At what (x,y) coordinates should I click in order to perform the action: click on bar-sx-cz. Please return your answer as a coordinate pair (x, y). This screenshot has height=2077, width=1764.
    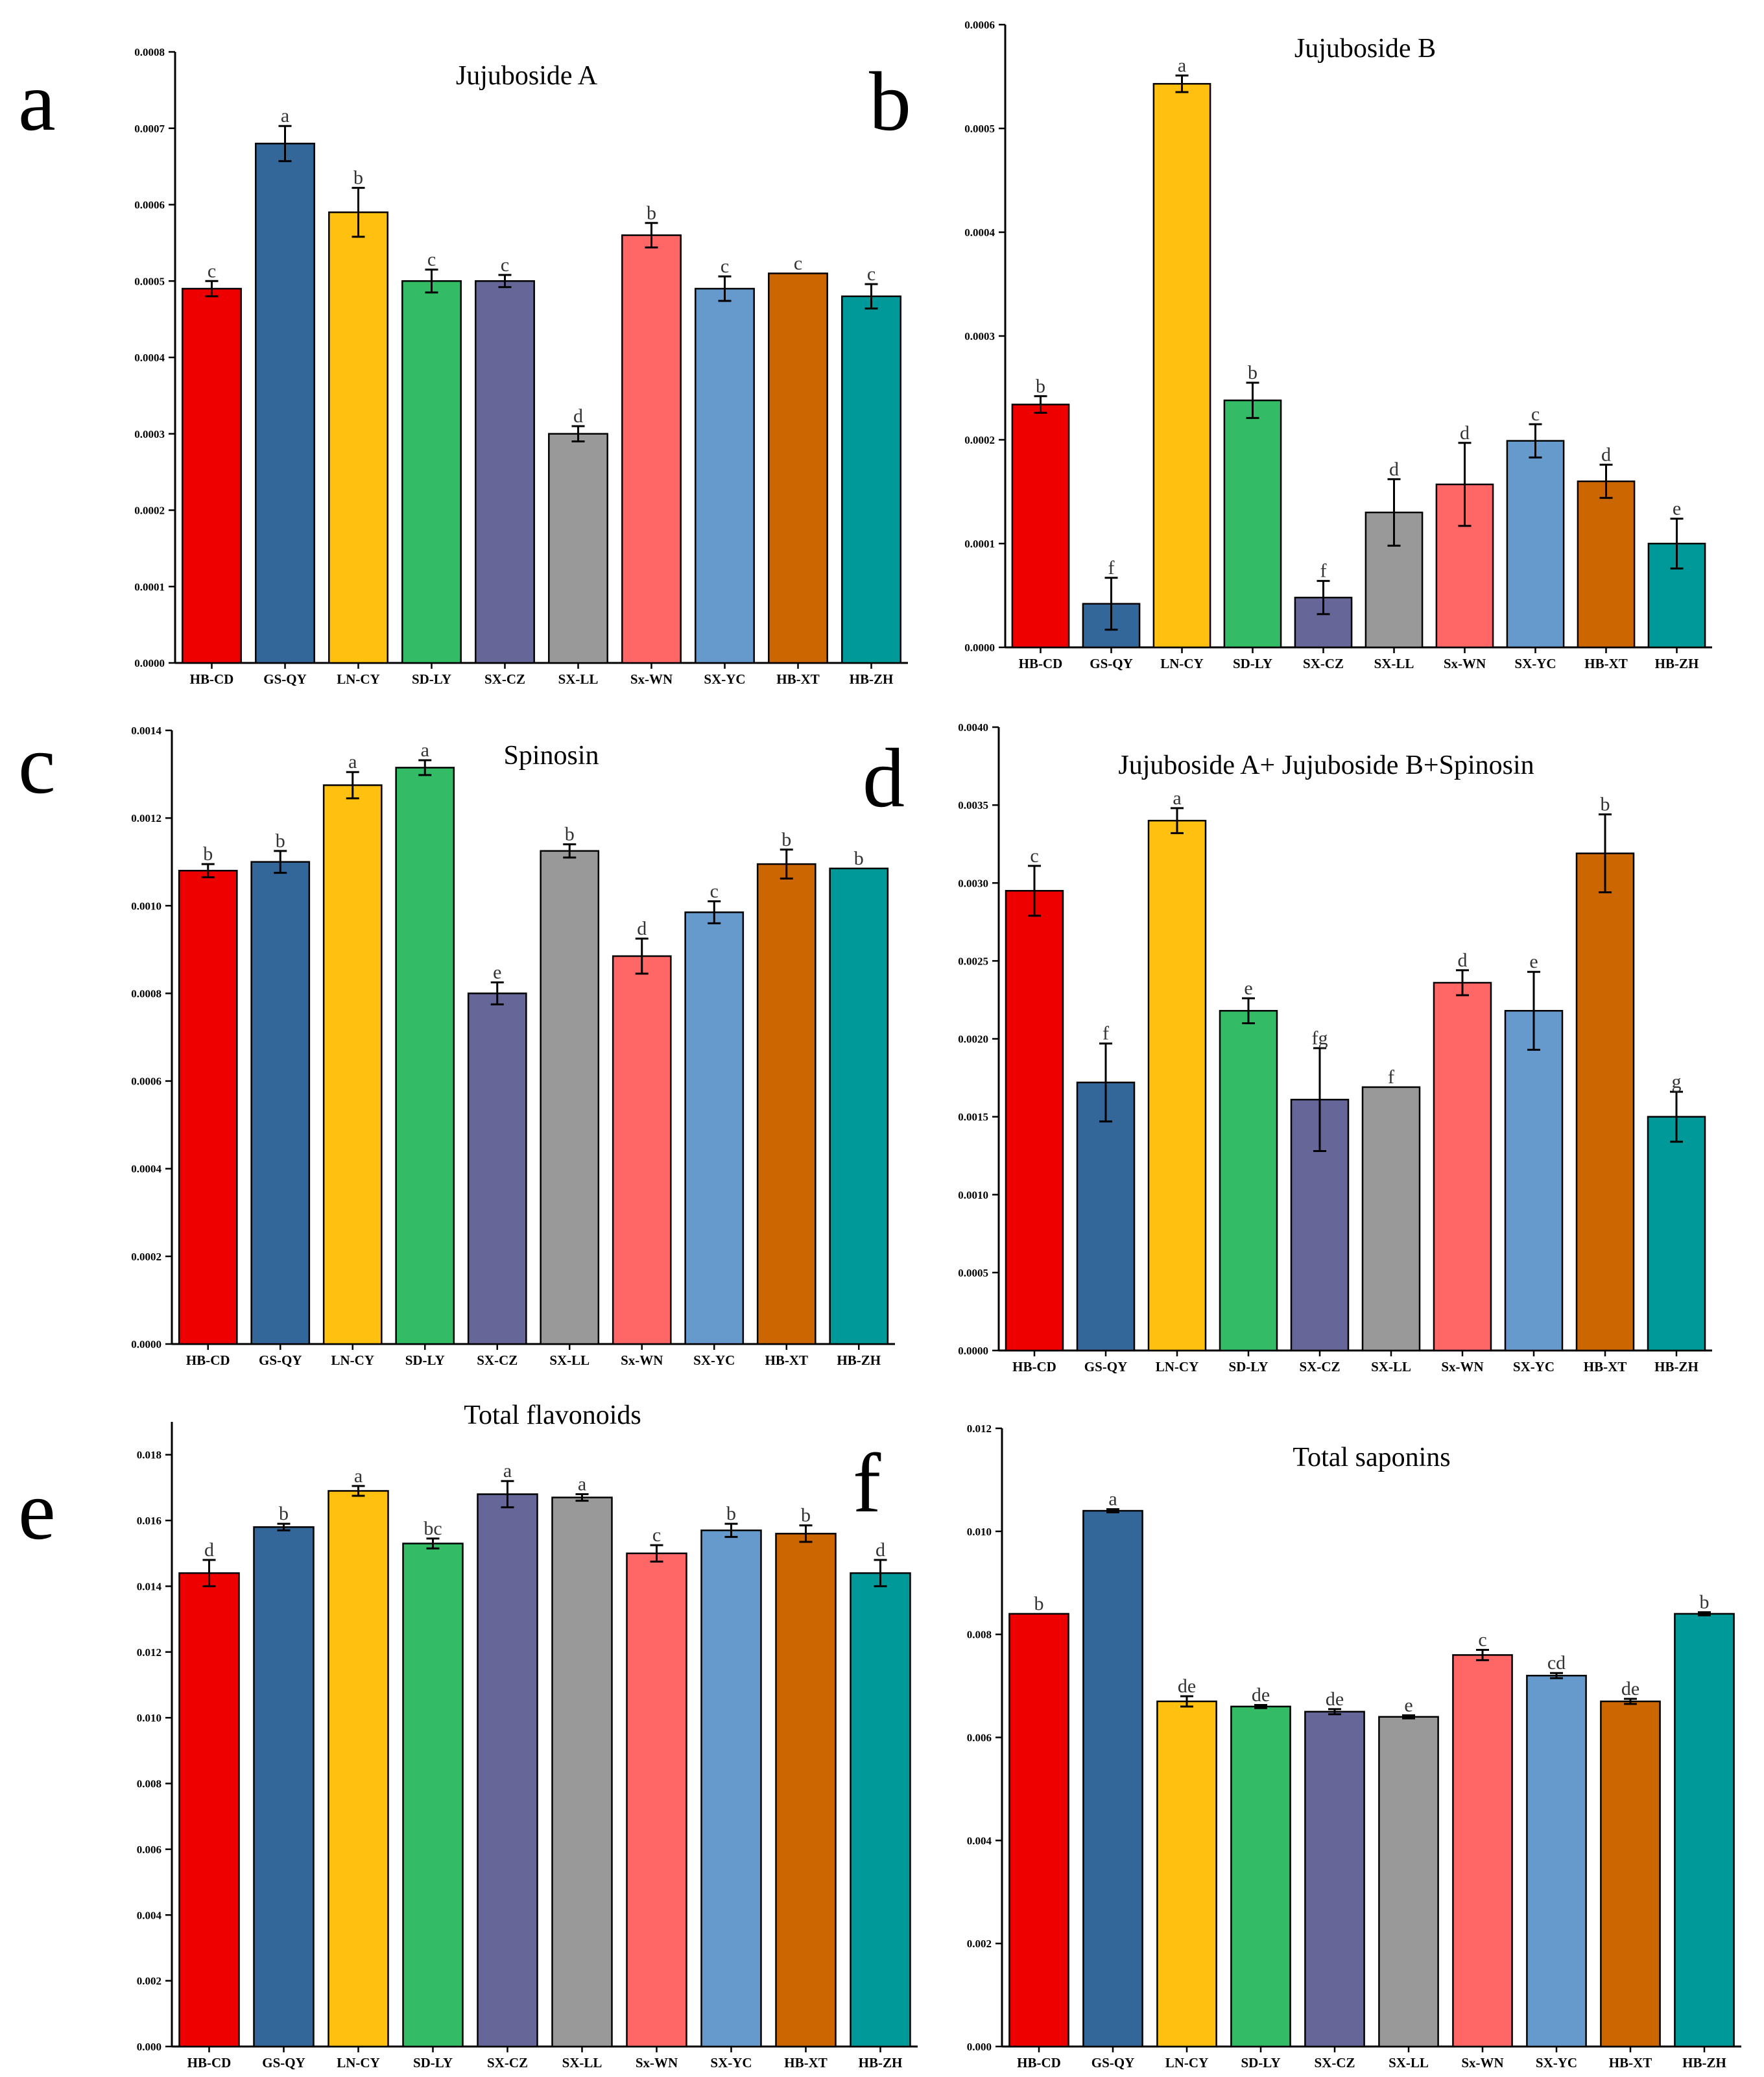
    Looking at the image, I should click on (507, 1770).